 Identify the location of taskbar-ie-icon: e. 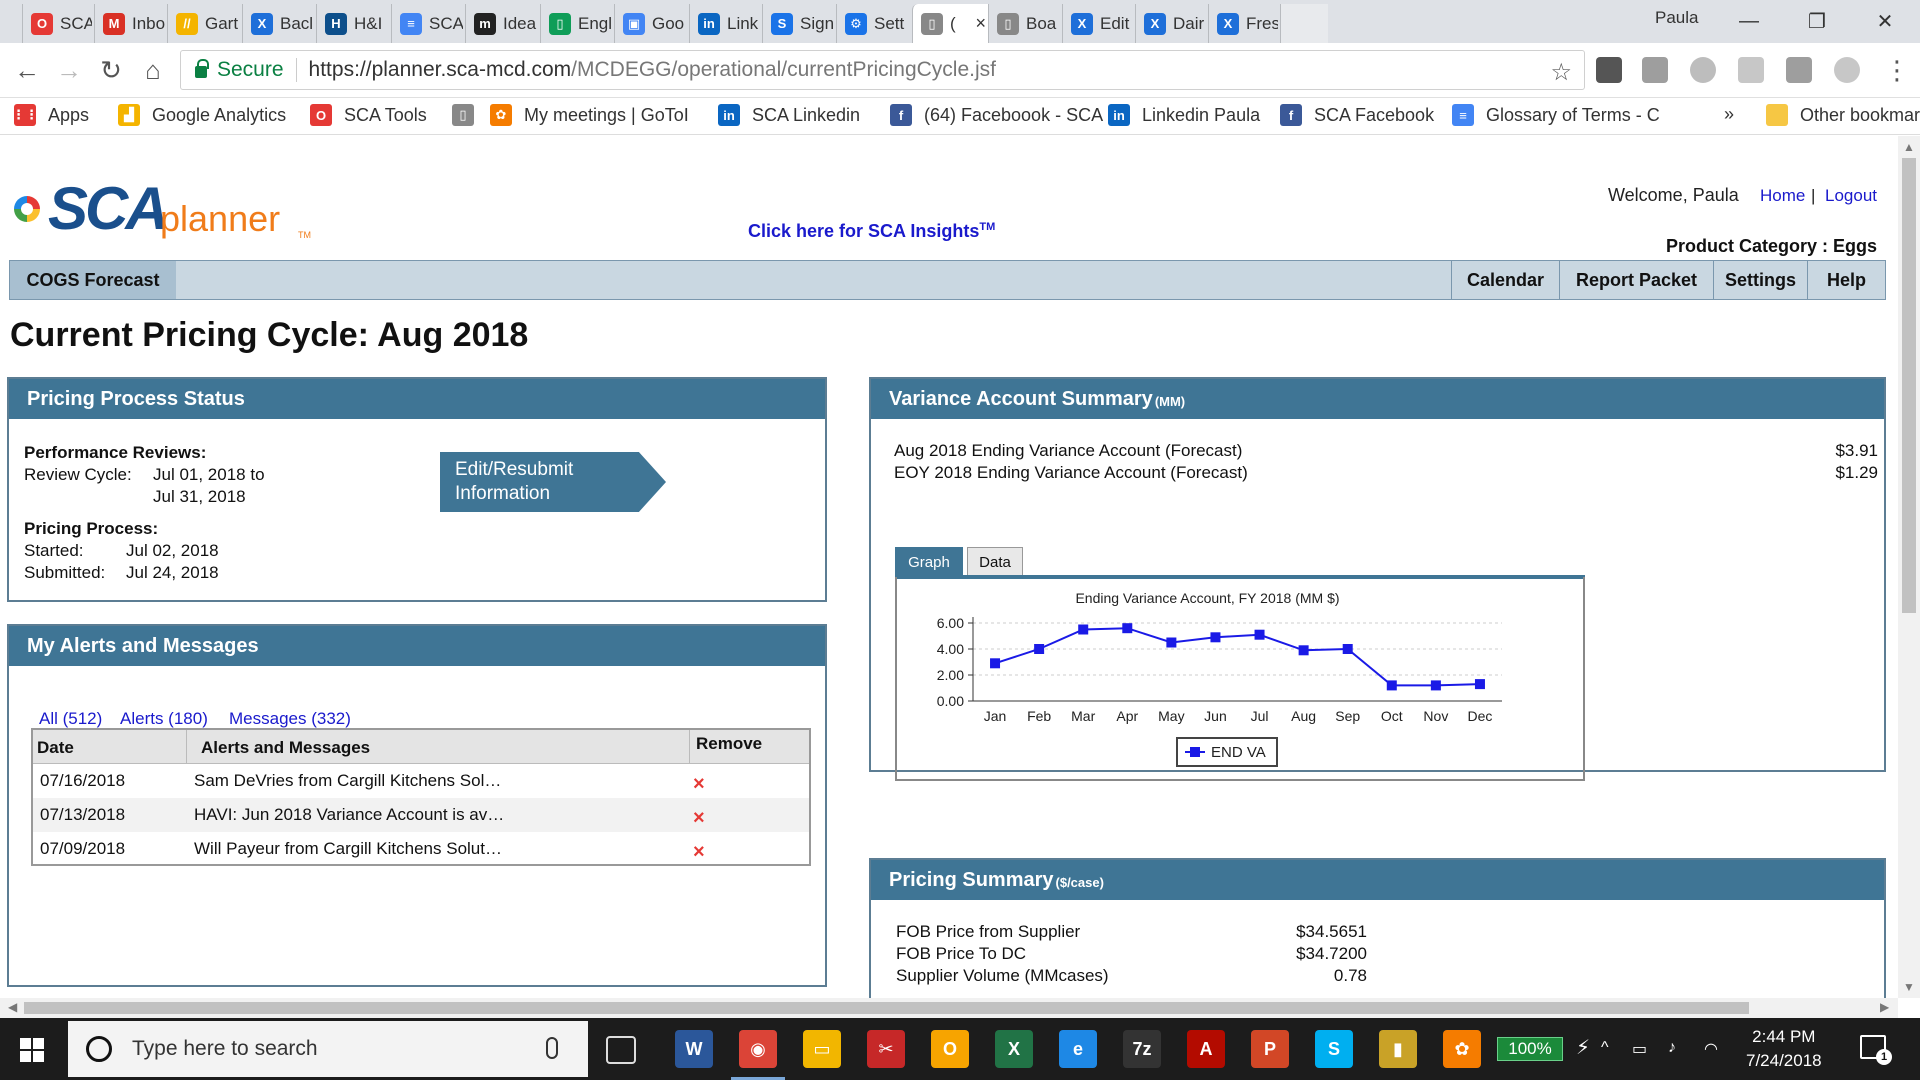
(1078, 1049).